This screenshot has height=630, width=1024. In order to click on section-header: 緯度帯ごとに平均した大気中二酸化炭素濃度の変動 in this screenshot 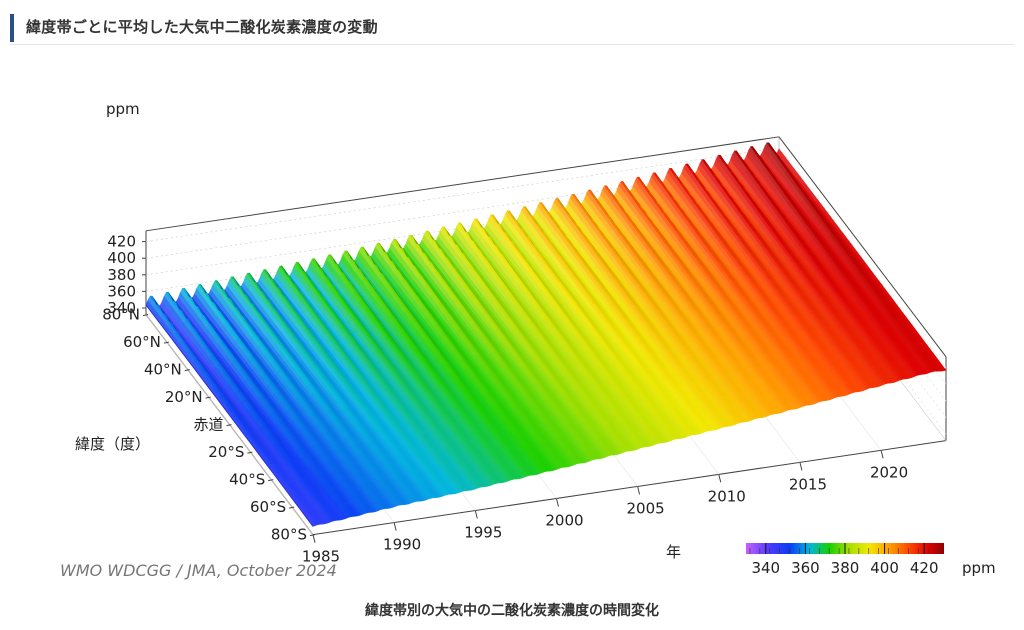, I will do `click(512, 27)`.